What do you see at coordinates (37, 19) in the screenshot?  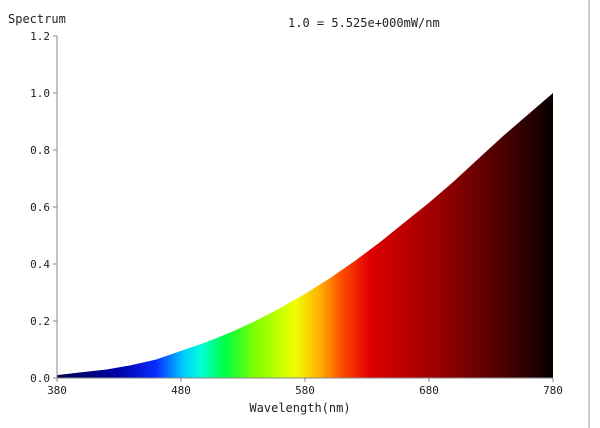 I see `chart-title: Spectrum` at bounding box center [37, 19].